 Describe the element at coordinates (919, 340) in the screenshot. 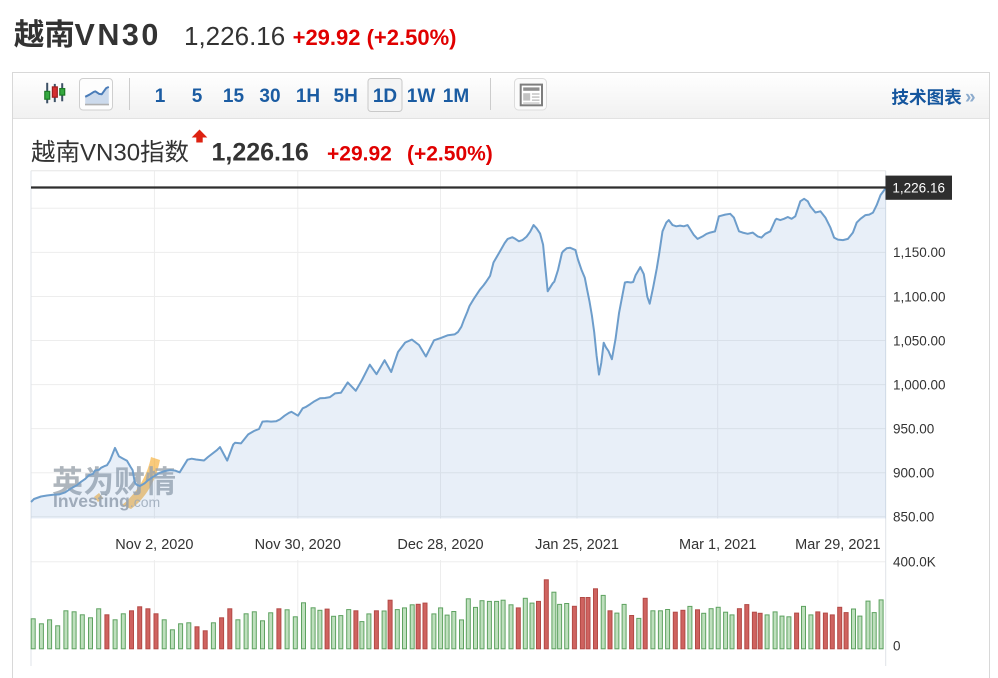

I see `svg-text: 1,050.00` at that location.